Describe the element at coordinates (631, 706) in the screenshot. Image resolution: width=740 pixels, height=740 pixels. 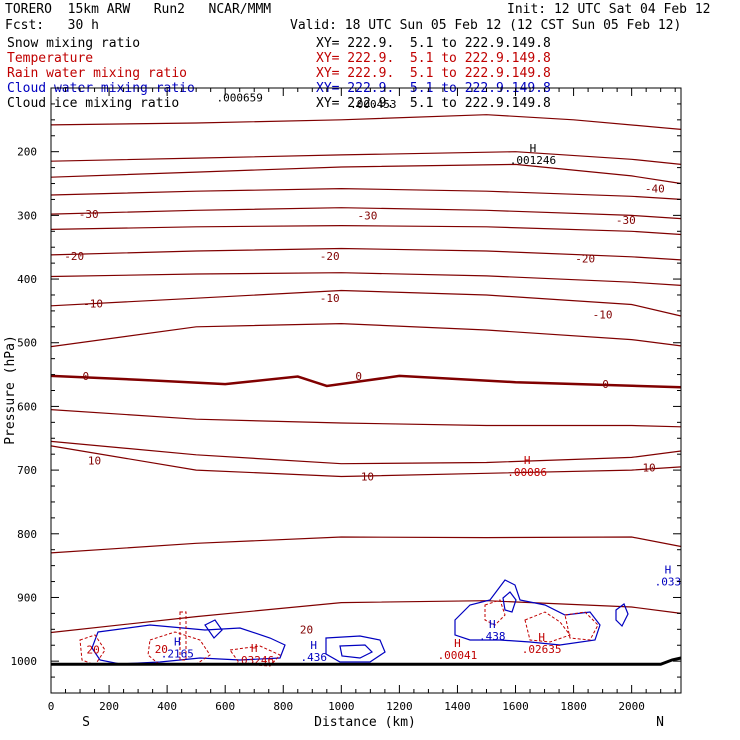
I see `x-tick-label: 2000` at that location.